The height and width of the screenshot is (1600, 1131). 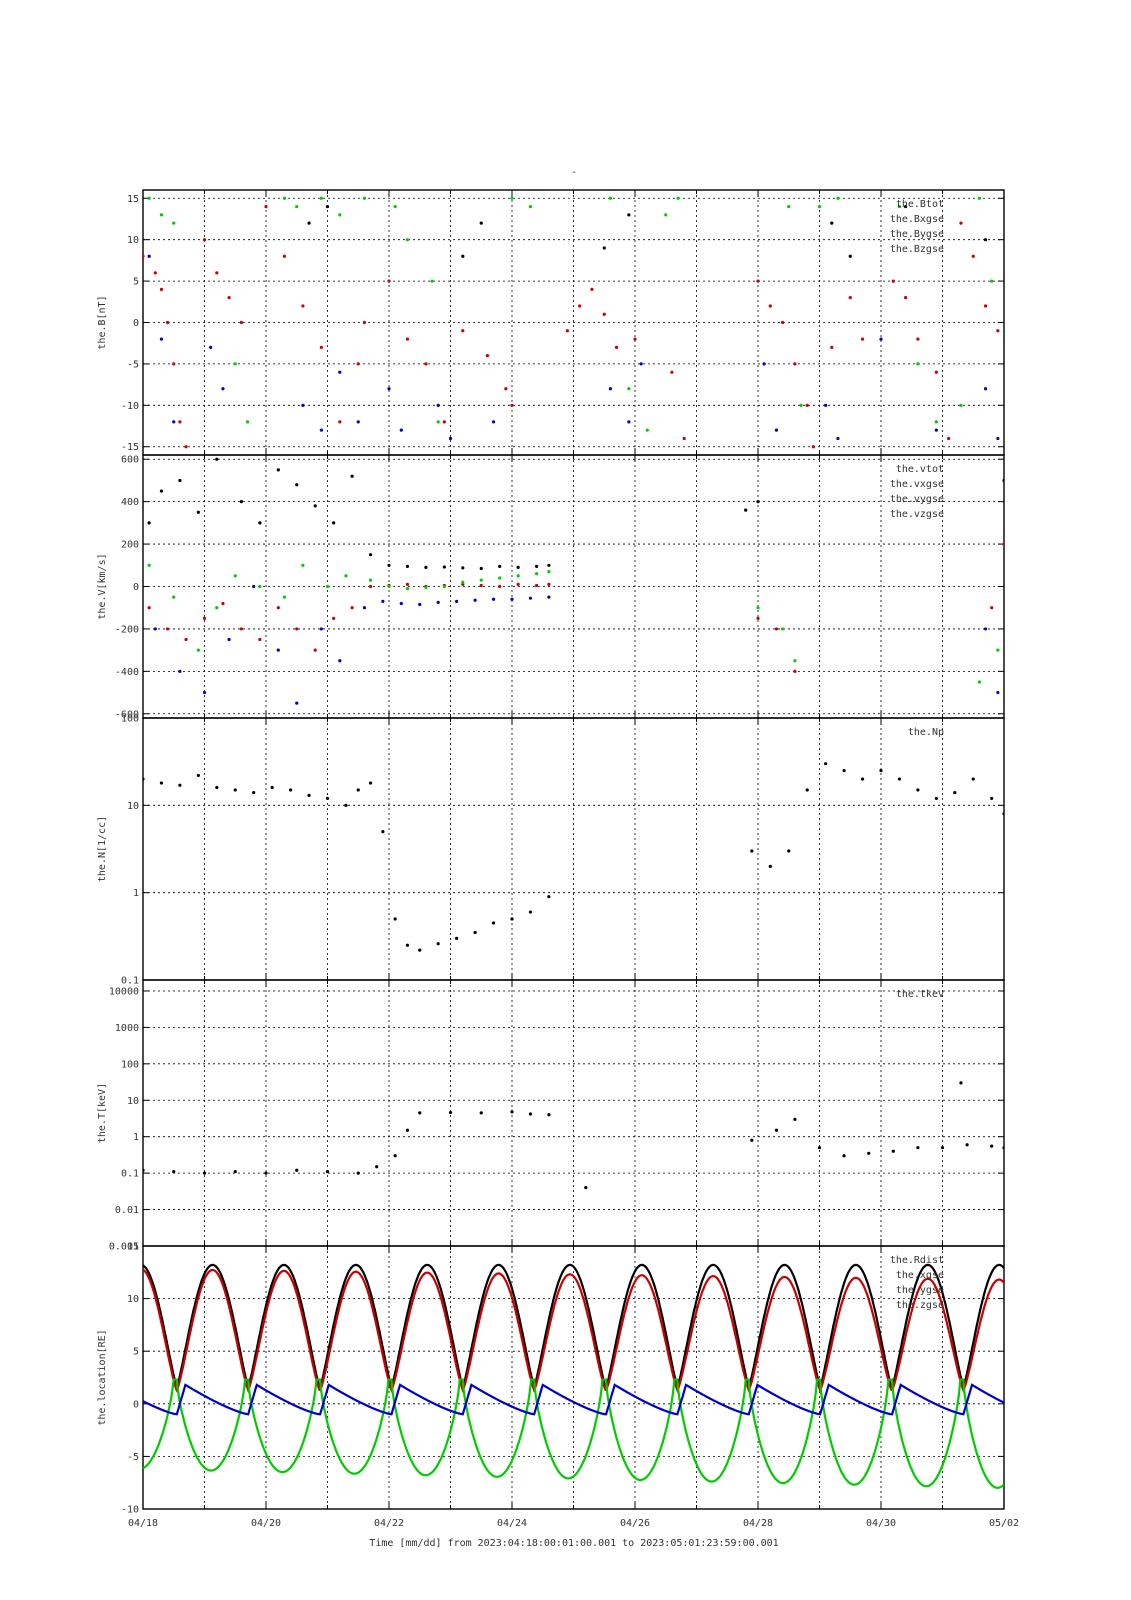 What do you see at coordinates (130, 1510) in the screenshot?
I see `y-tick-label: -10` at bounding box center [130, 1510].